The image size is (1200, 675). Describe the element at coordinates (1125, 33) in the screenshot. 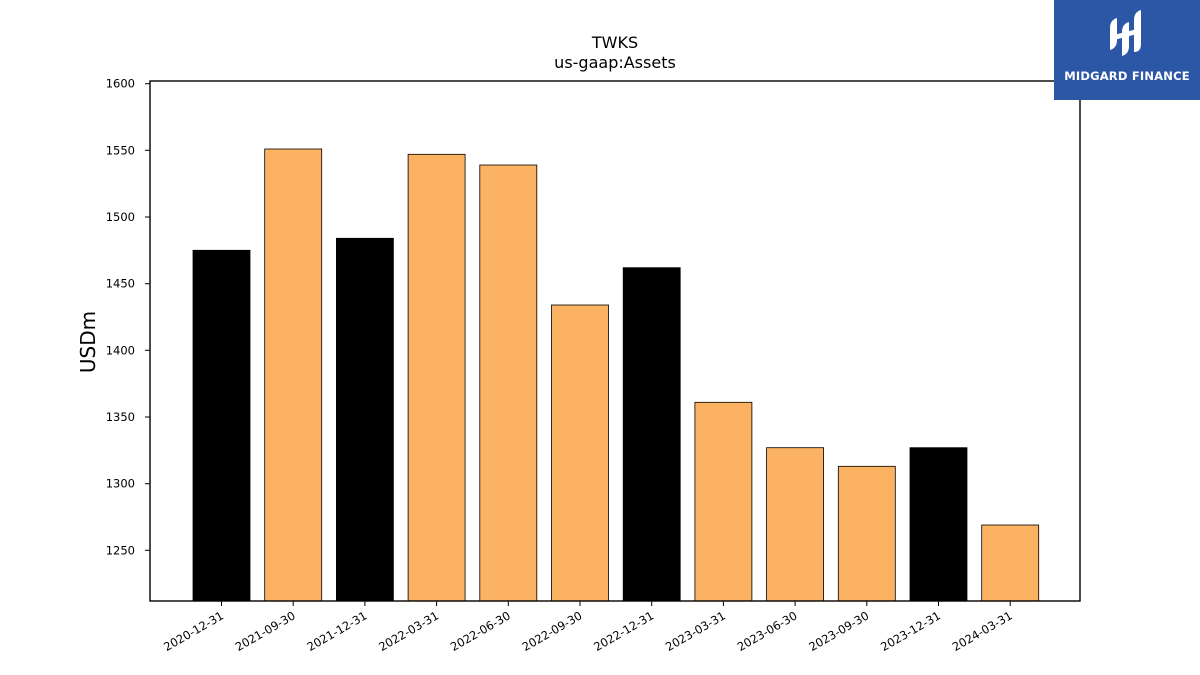

I see `logo-mark-icon` at that location.